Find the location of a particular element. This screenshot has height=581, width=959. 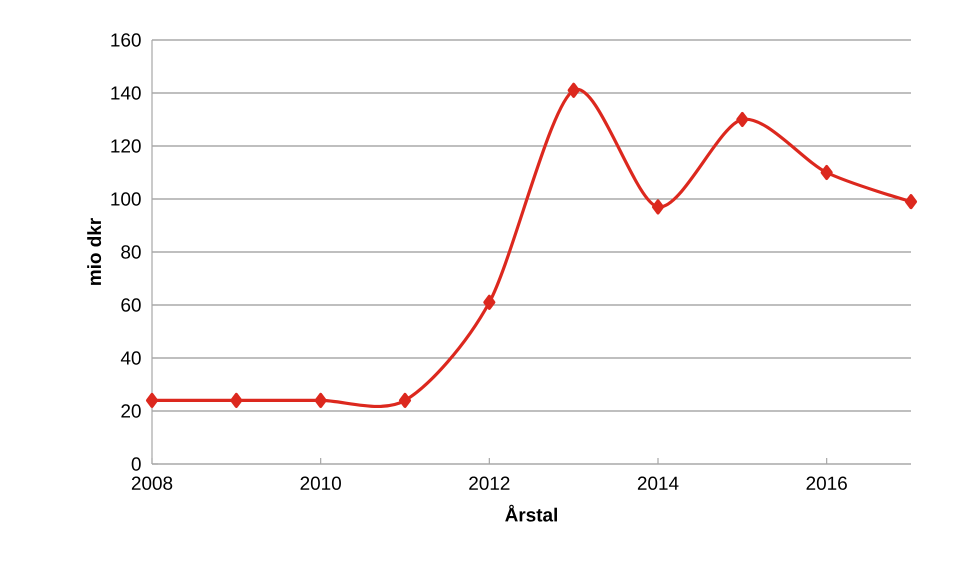

x-tick-label: 2012 is located at coordinates (489, 483).